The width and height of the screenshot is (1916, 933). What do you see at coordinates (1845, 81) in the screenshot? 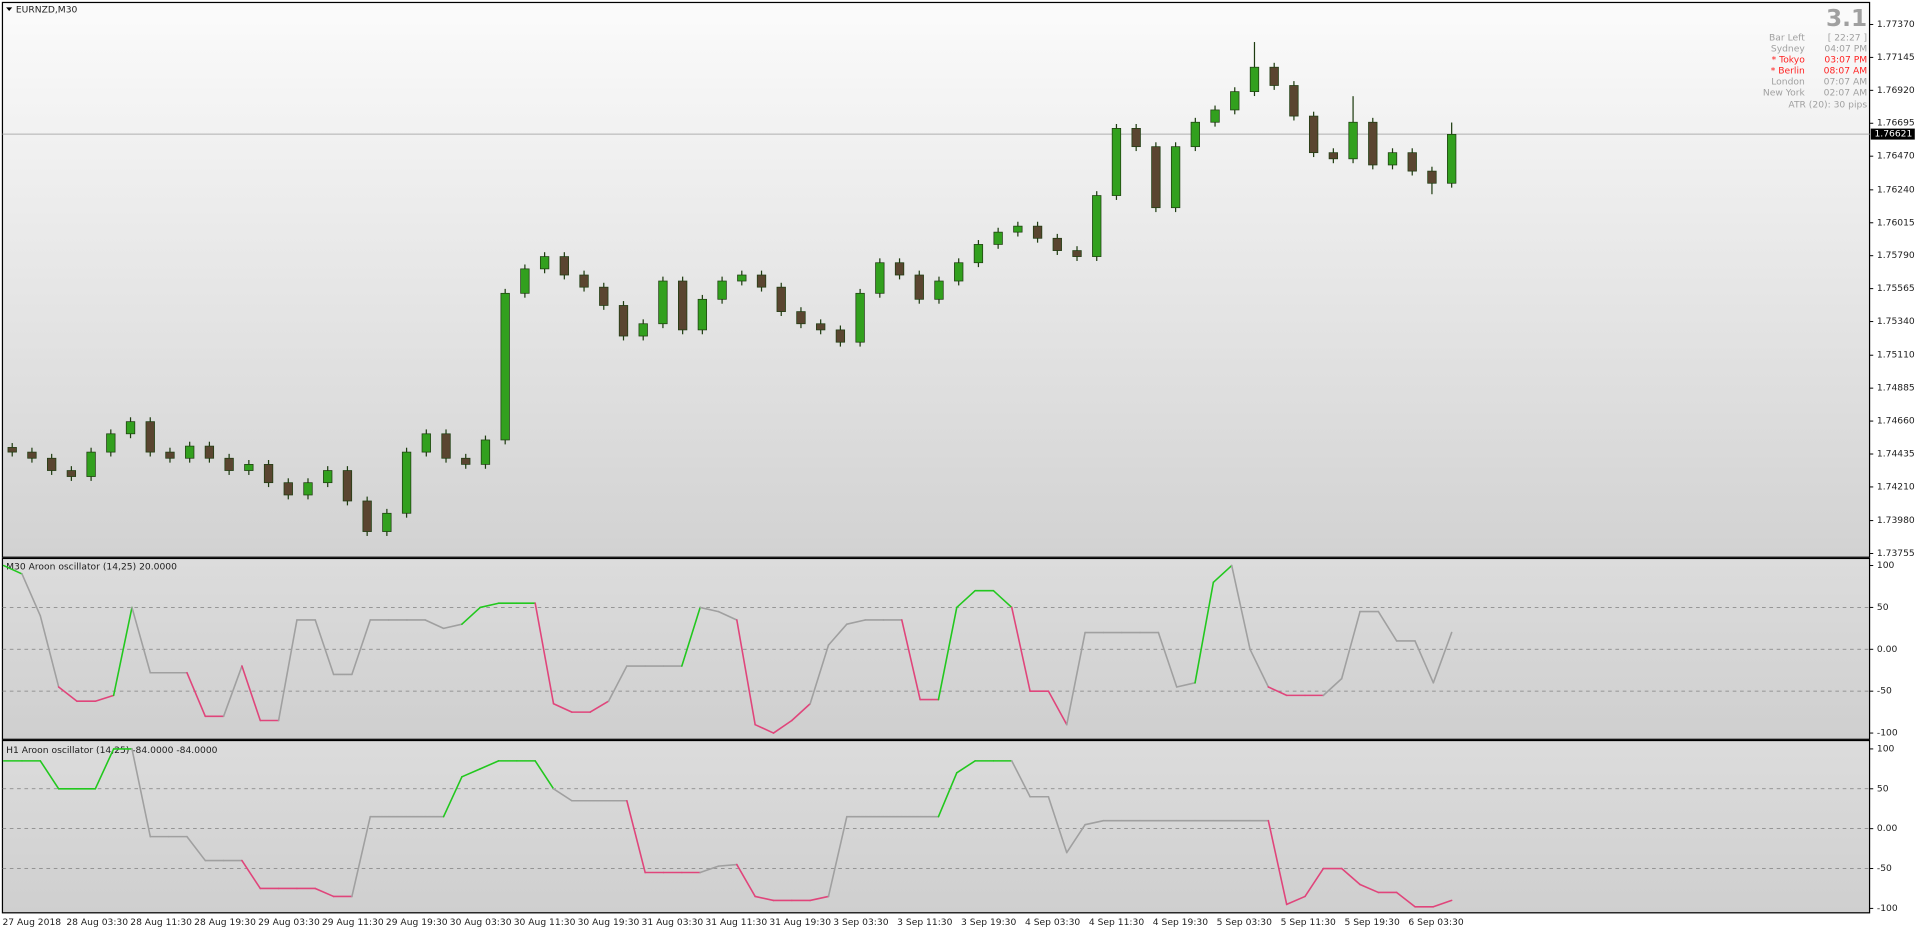
I see `info-value: 07:07 AM` at bounding box center [1845, 81].